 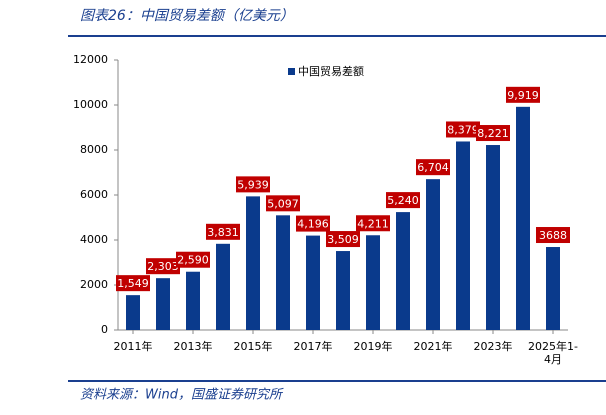 What do you see at coordinates (94, 194) in the screenshot?
I see `y-tick-label: 6000` at bounding box center [94, 194].